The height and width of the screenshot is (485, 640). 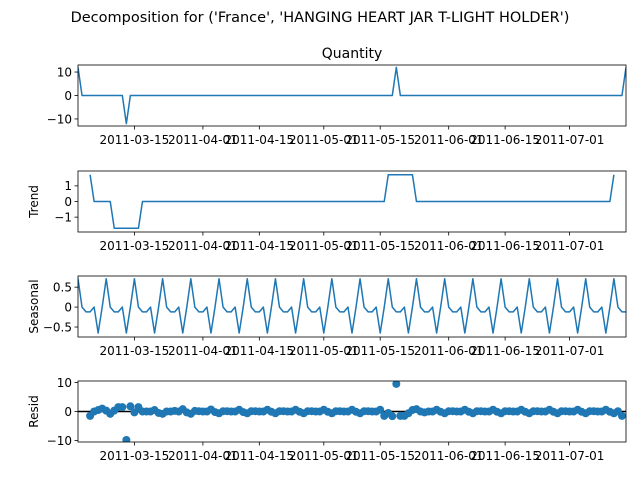 What do you see at coordinates (34, 306) in the screenshot?
I see `y-axis-label: Seasonal` at bounding box center [34, 306].